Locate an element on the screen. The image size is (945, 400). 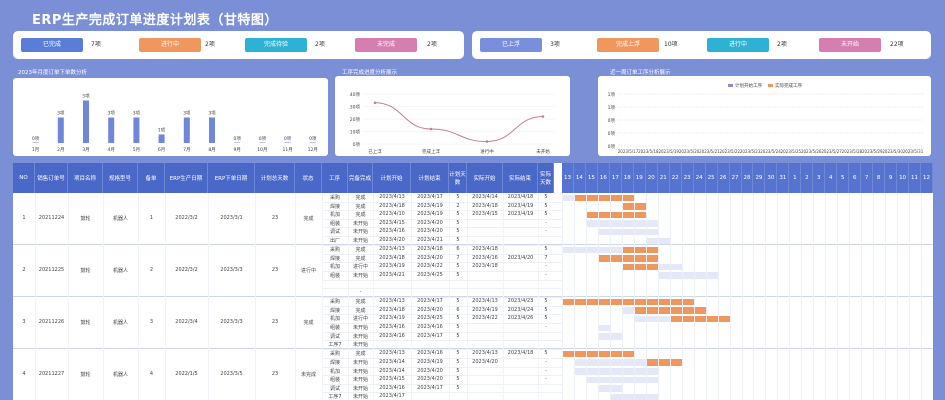
stat-count: 10项 is located at coordinates (671, 44).